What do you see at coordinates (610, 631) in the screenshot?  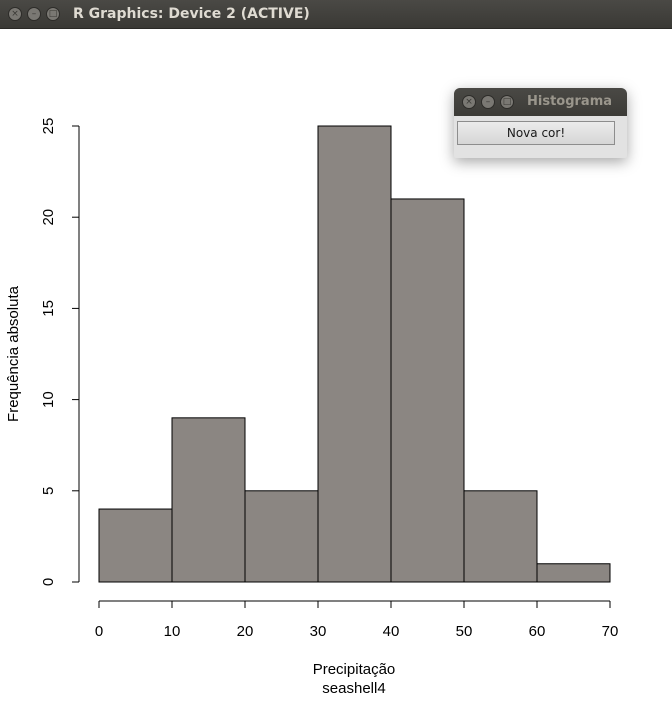 I see `x-tick-label: 70` at bounding box center [610, 631].